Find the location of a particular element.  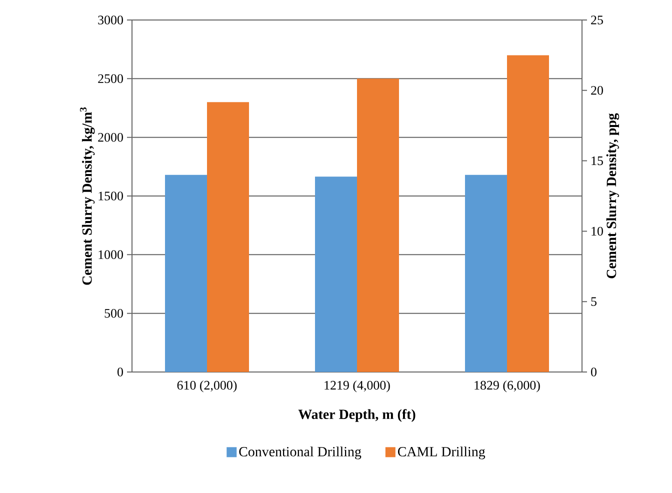

y2-tick-label: 15 is located at coordinates (597, 161).